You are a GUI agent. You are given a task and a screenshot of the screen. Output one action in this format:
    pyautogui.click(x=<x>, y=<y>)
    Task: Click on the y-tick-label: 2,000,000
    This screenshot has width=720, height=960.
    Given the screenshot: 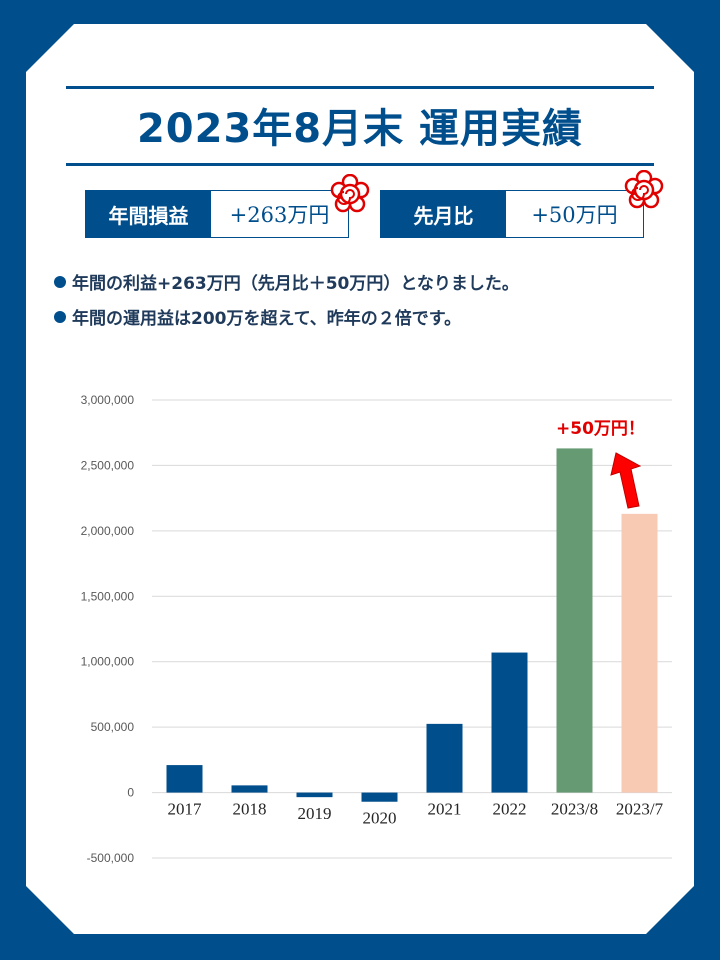 What is the action you would take?
    pyautogui.click(x=108, y=531)
    